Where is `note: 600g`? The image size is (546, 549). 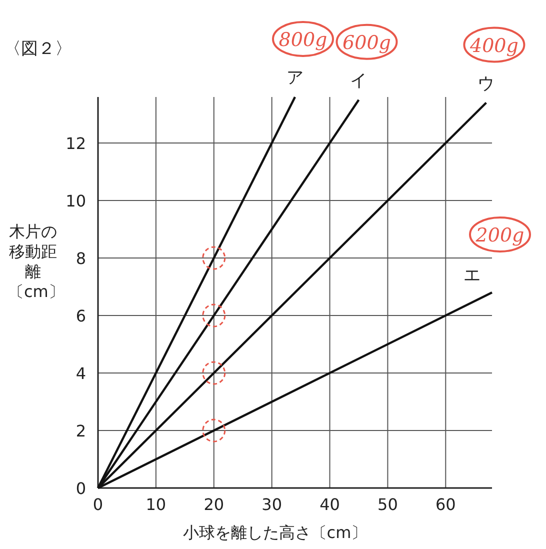 note: 600g is located at coordinates (367, 42).